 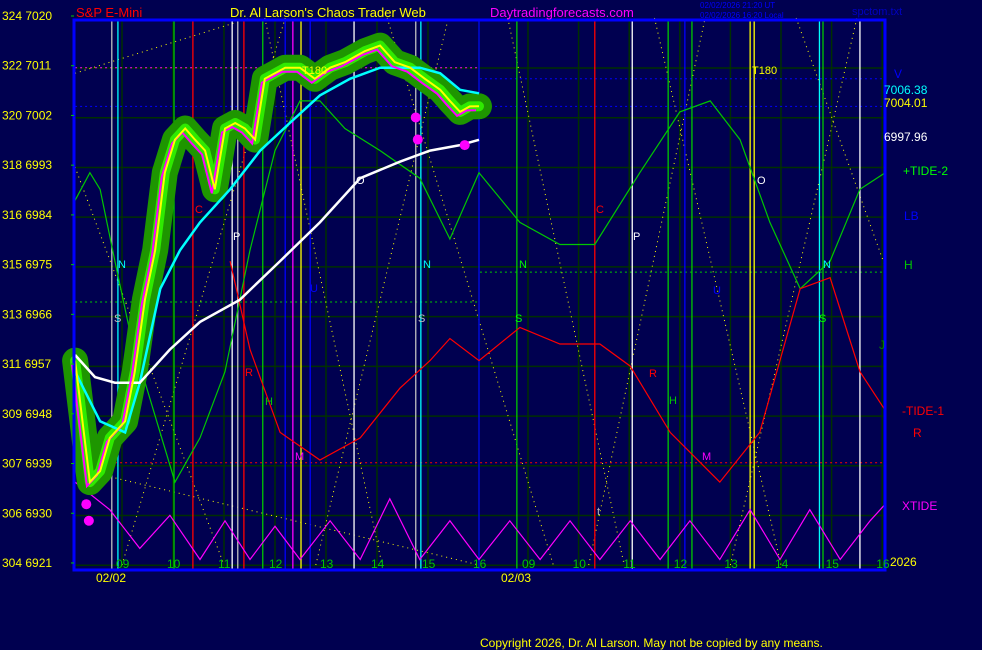 I want to click on label-tide1: -TIDE-1, so click(x=923, y=411).